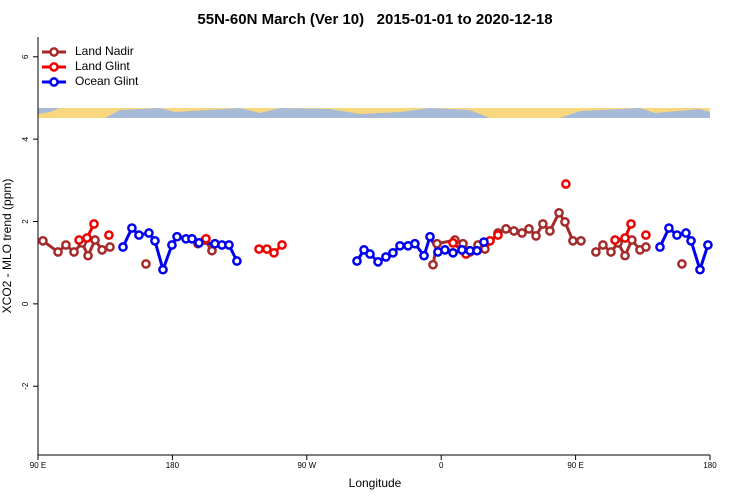  Describe the element at coordinates (102, 66) in the screenshot. I see `legend-label: Land Glint` at that location.